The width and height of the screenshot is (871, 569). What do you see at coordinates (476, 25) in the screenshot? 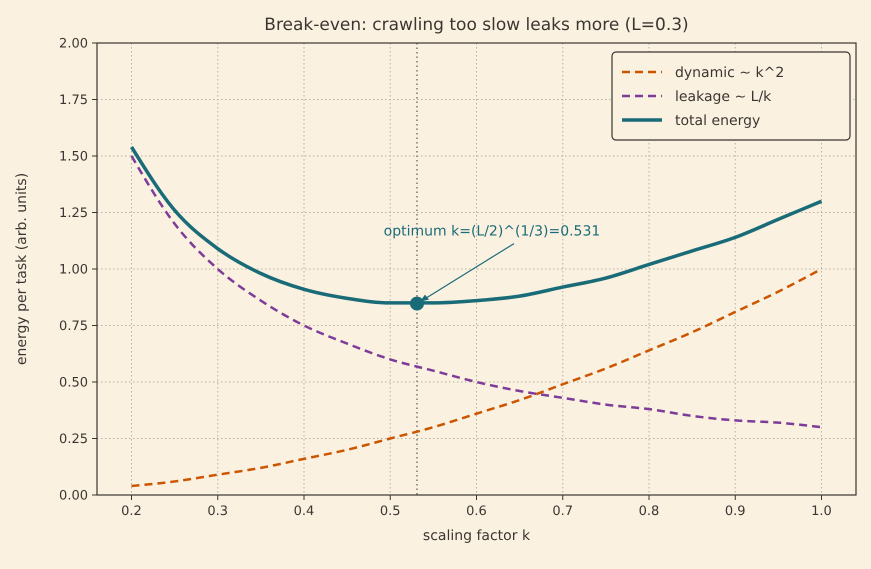
I see `chart-title: Break-even: crawling too slow leaks more (L=0.3)` at bounding box center [476, 25].